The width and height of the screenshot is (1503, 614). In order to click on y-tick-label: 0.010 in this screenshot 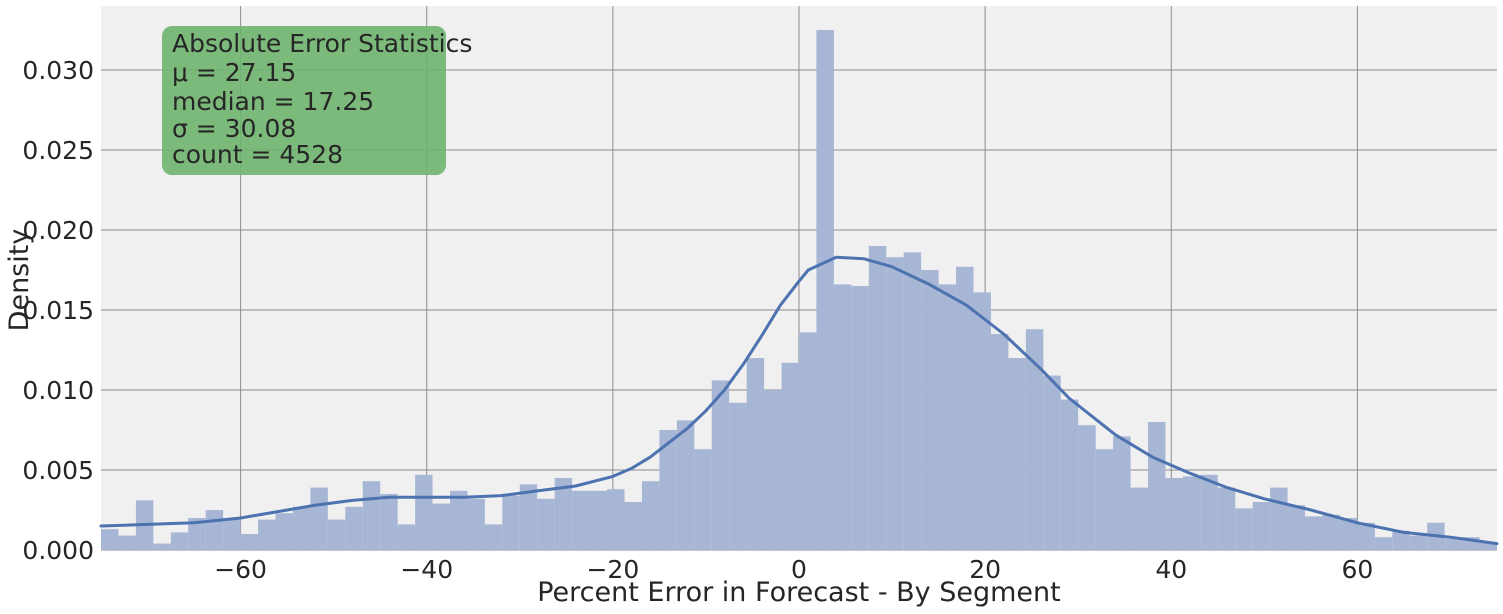, I will do `click(58, 390)`.